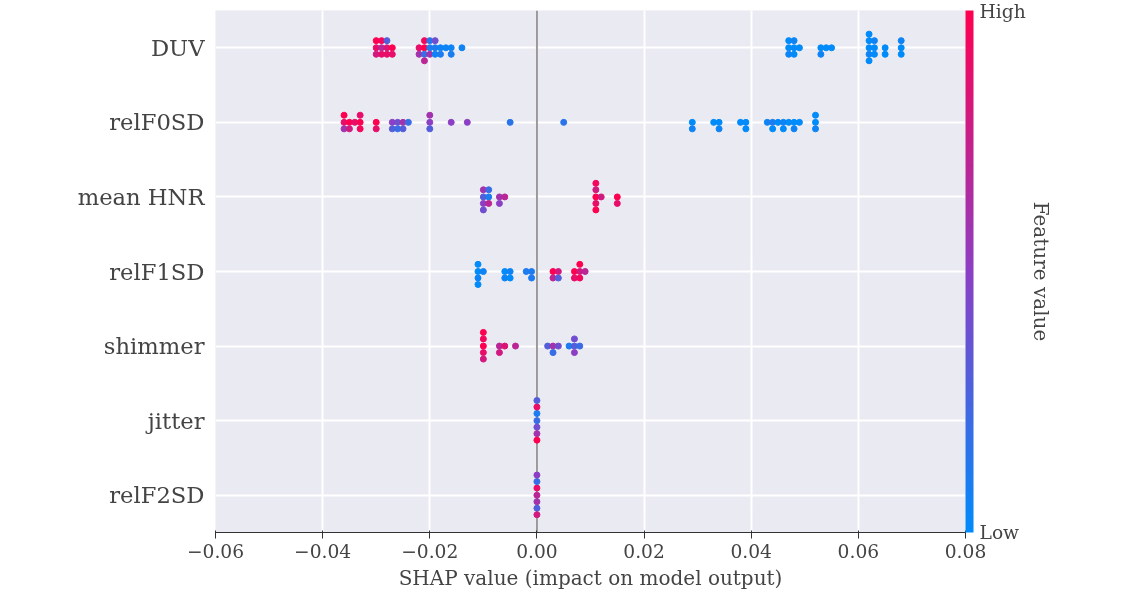  What do you see at coordinates (141, 196) in the screenshot?
I see `y-tick-label: mean HNR` at bounding box center [141, 196].